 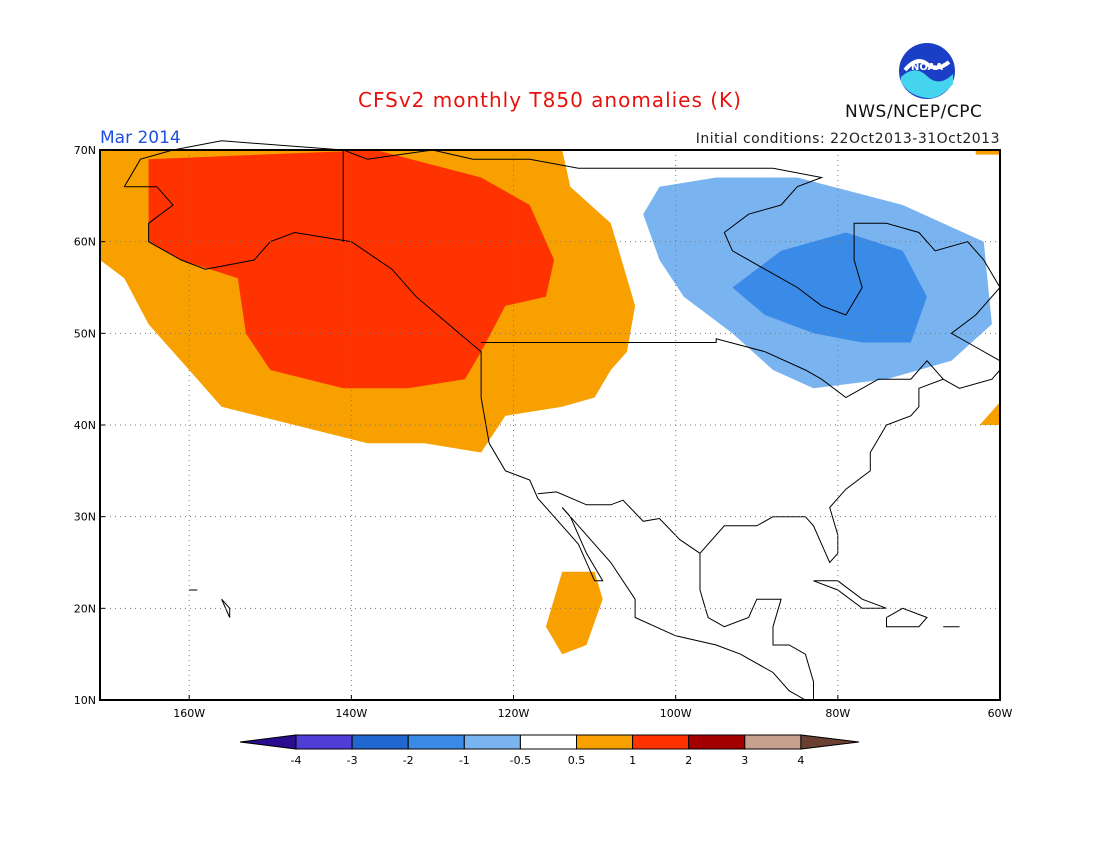 What do you see at coordinates (408, 760) in the screenshot?
I see `legend-label: -2` at bounding box center [408, 760].